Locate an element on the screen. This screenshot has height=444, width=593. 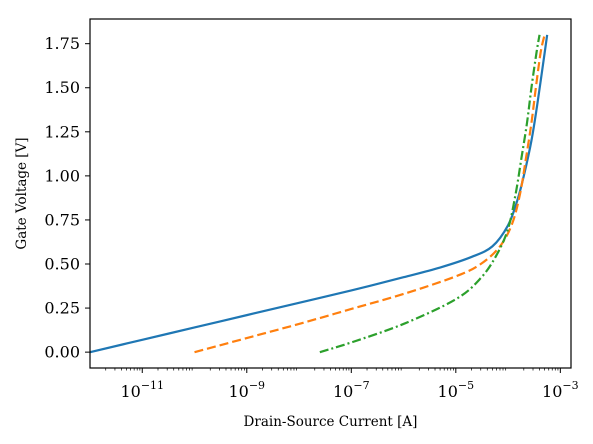
y-tick-label: 0.75 is located at coordinates (62, 219).